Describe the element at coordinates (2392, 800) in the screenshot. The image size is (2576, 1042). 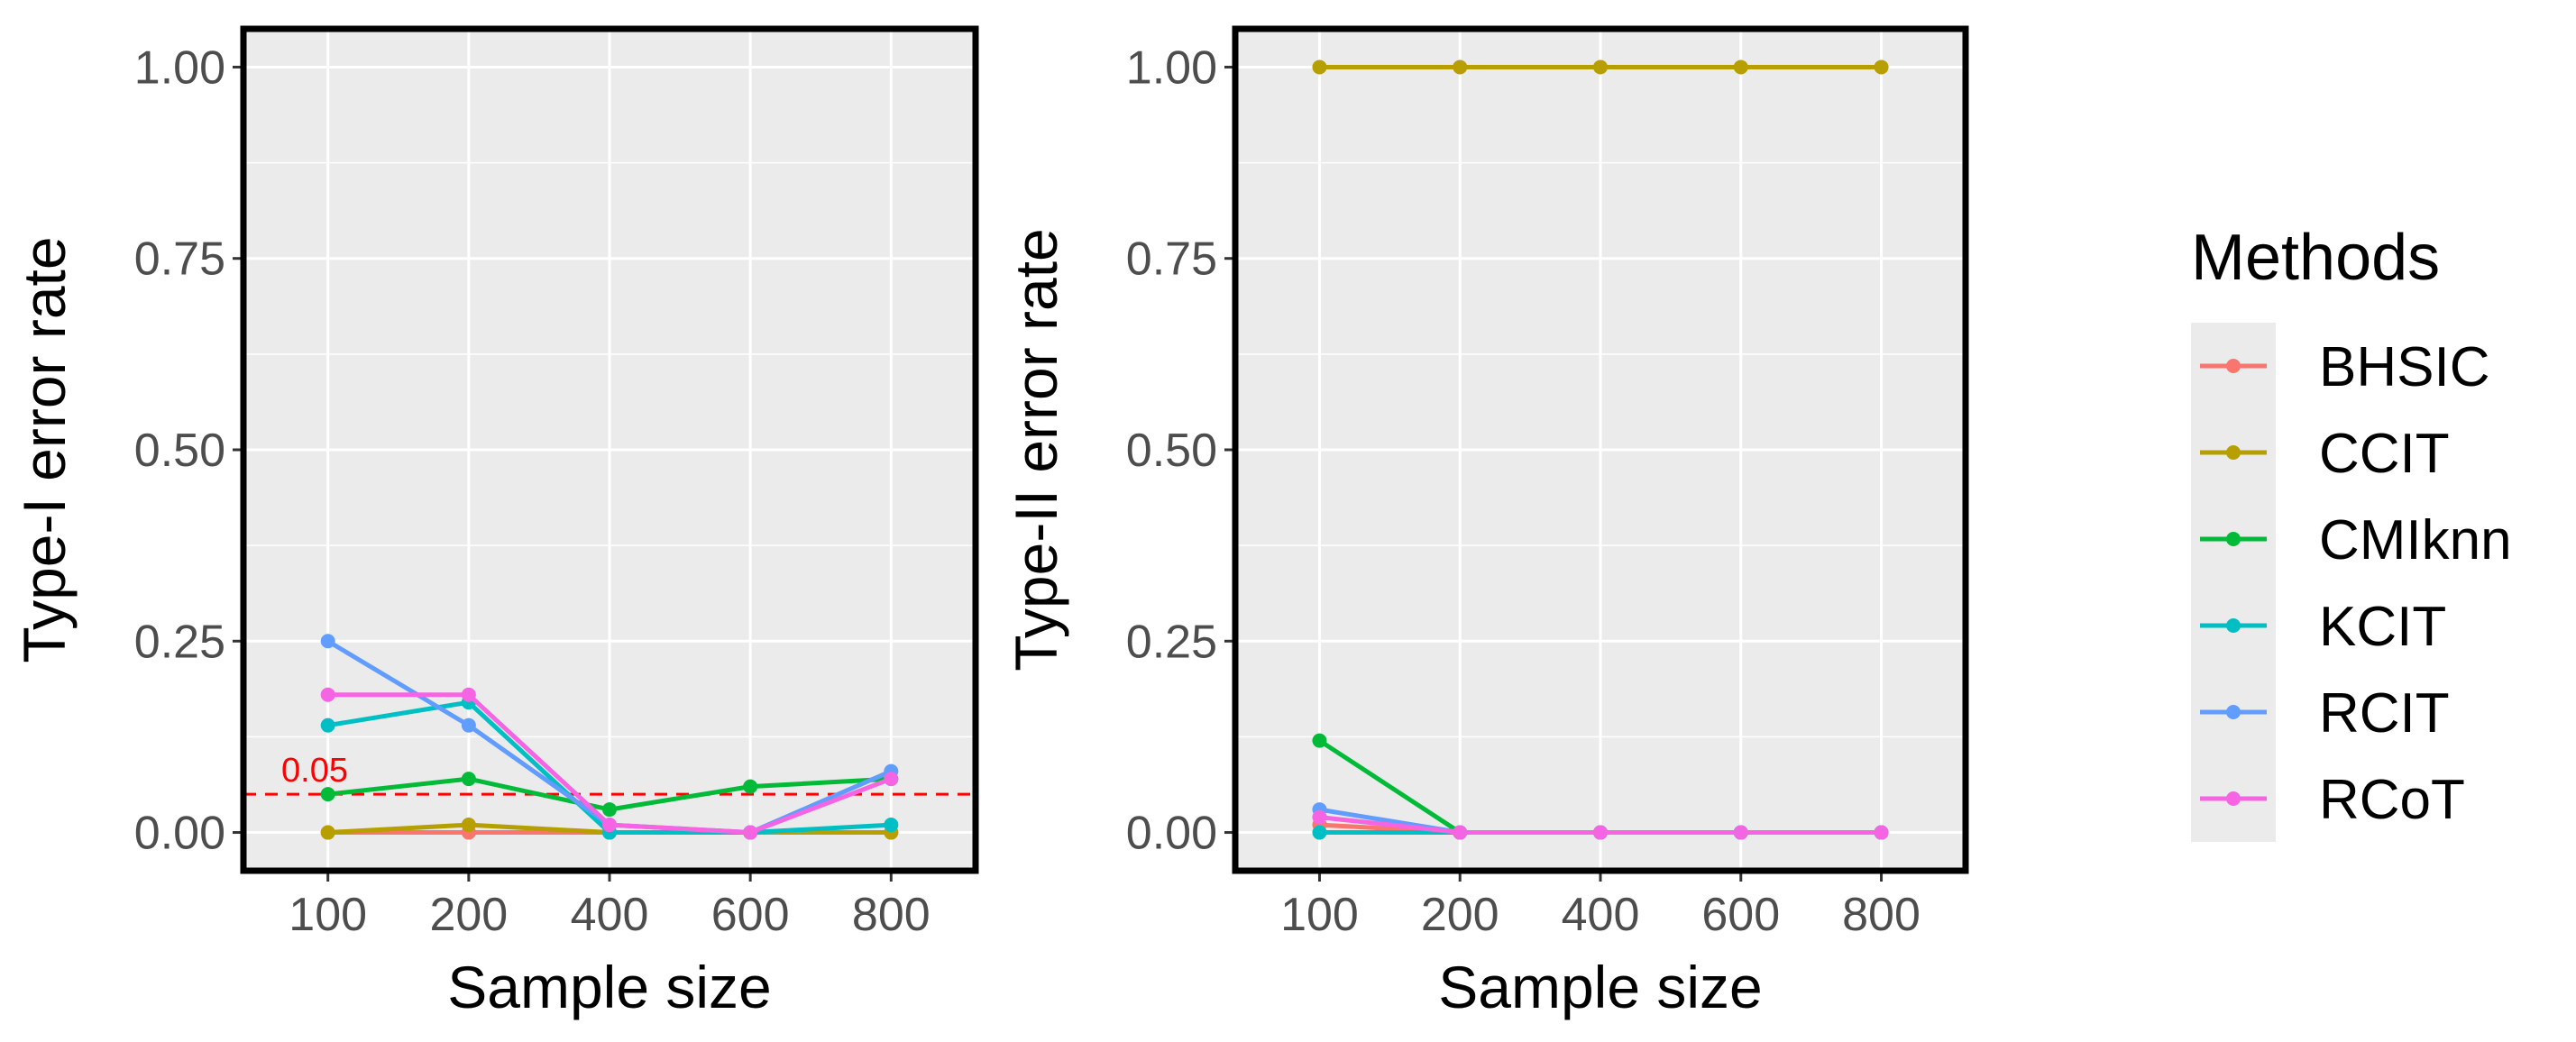
I see `legend-label: RCoT` at that location.